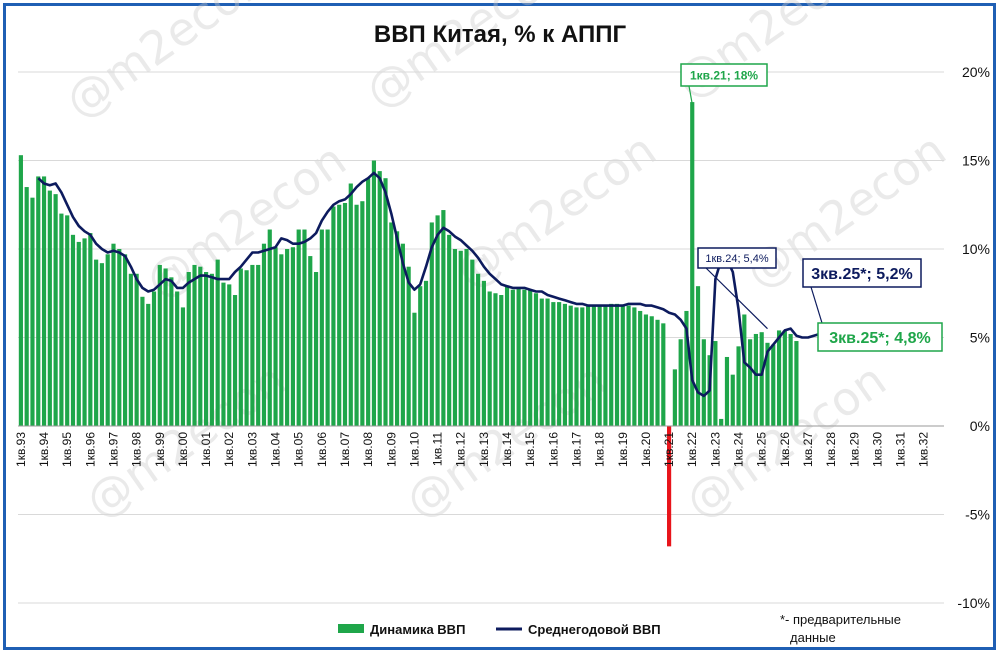 The width and height of the screenshot is (1005, 659). What do you see at coordinates (715, 449) in the screenshot?
I see `x-tick-label: 1кв.23` at bounding box center [715, 449].